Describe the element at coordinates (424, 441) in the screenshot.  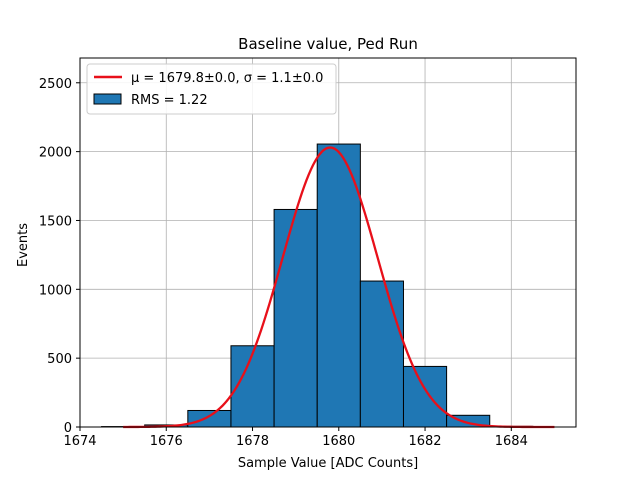
I see `x-tick-label: 1682` at that location.